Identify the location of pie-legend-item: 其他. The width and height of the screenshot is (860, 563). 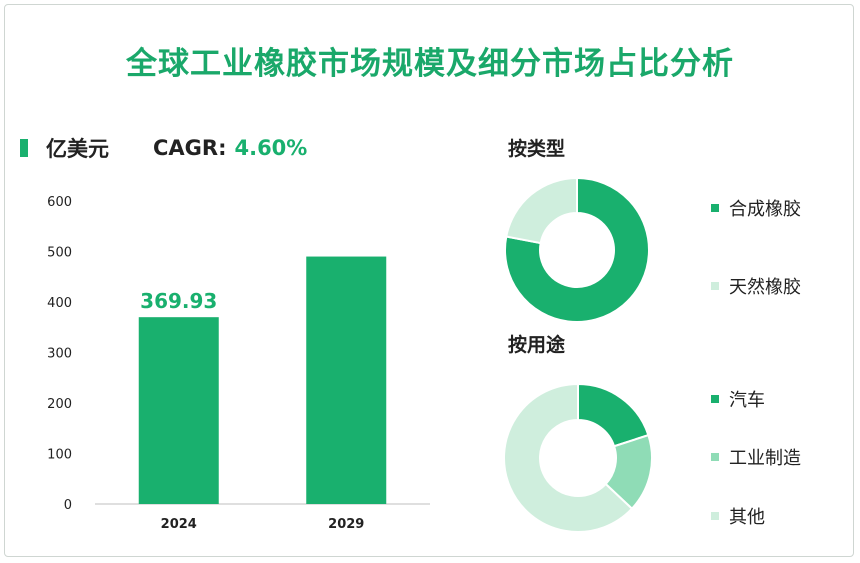
(738, 516).